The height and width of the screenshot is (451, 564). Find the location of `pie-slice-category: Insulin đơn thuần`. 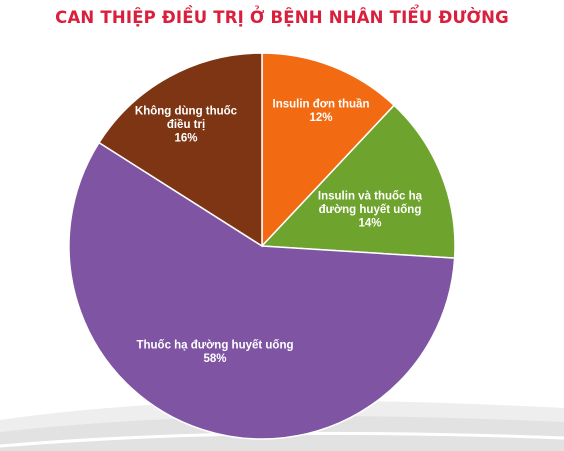

pie-slice-category: Insulin đơn thuần is located at coordinates (321, 104).